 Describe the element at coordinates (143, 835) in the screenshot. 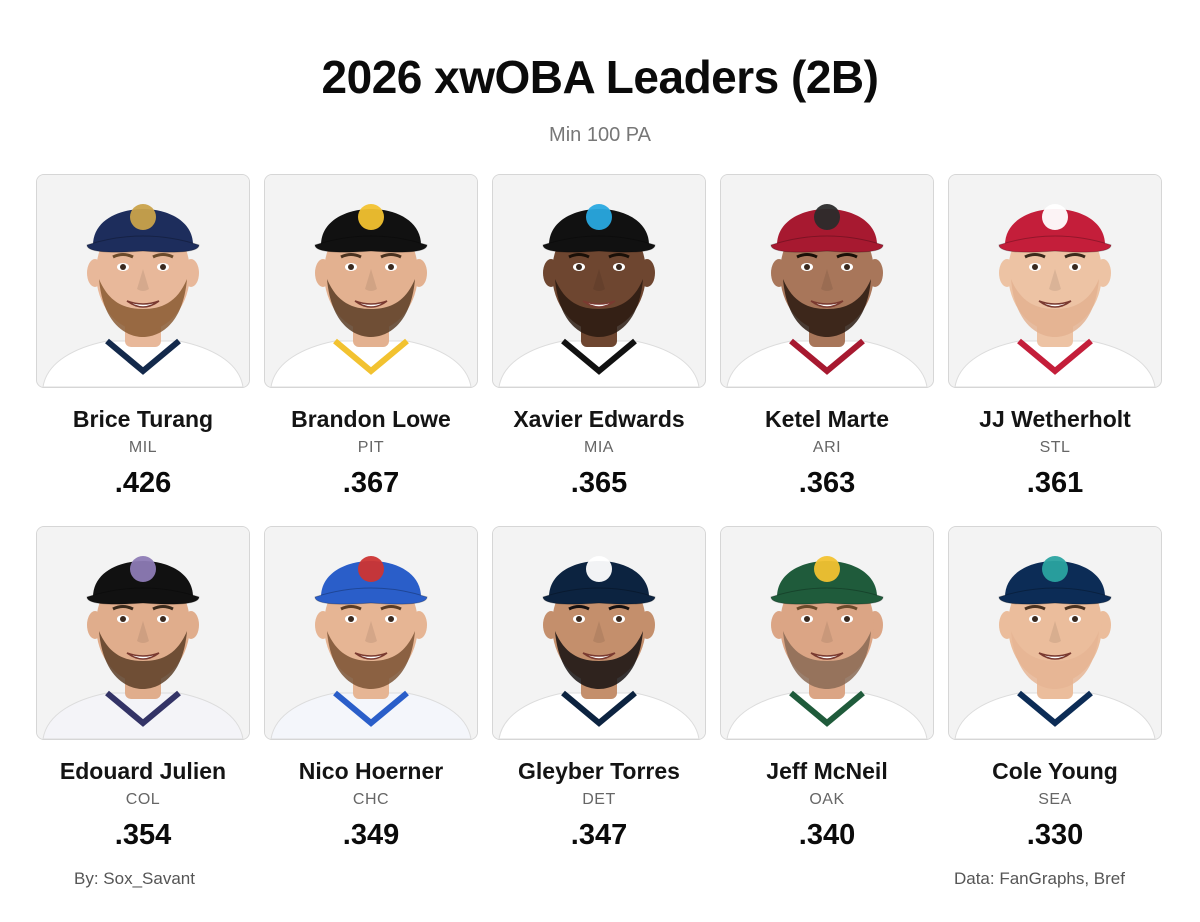

I see `player-xwoba-value: .354` at that location.